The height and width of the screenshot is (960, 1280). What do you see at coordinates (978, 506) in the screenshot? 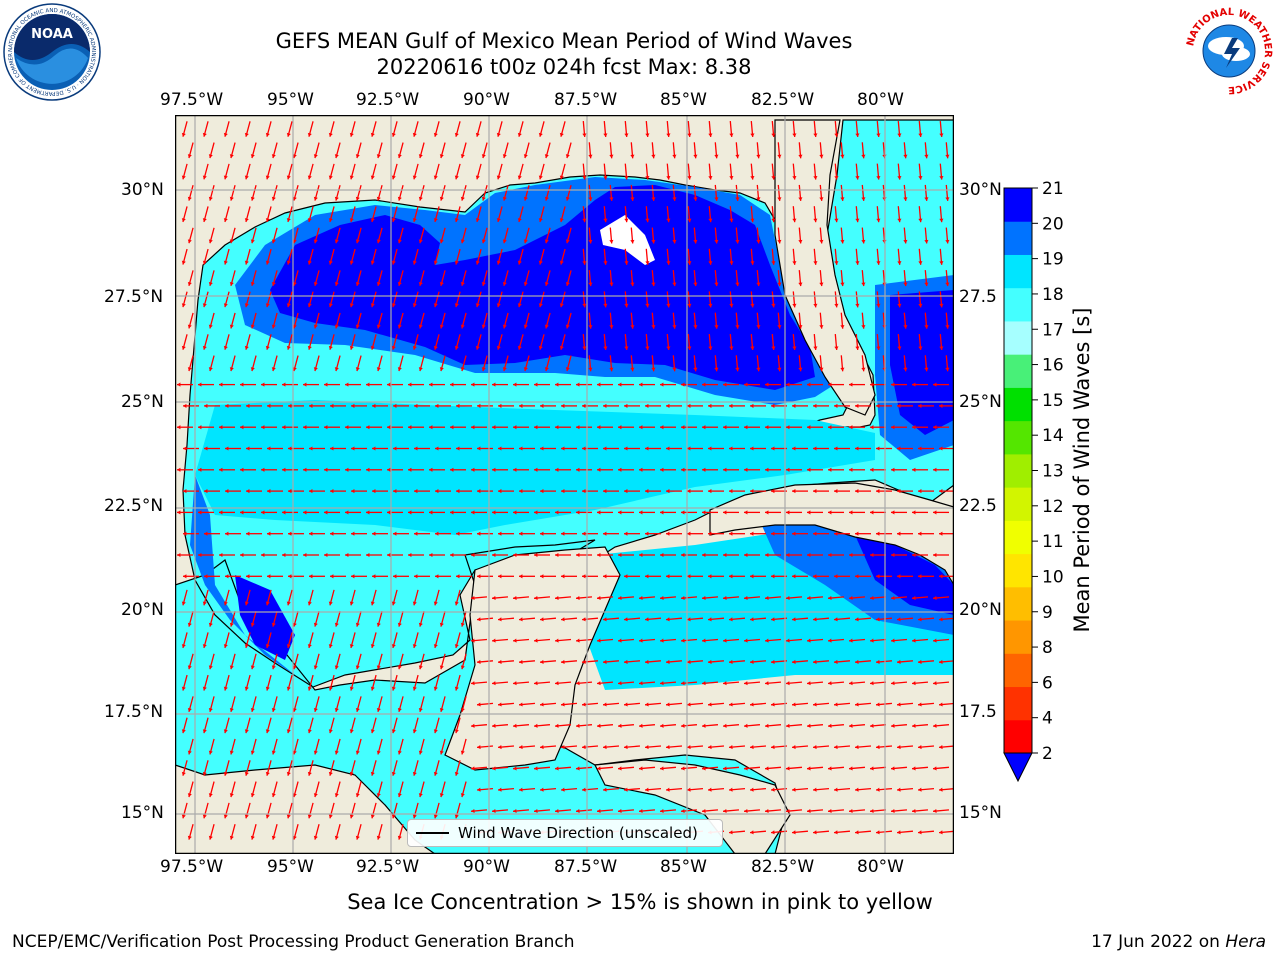
I see `lat-label-right: 22.5` at bounding box center [978, 506].